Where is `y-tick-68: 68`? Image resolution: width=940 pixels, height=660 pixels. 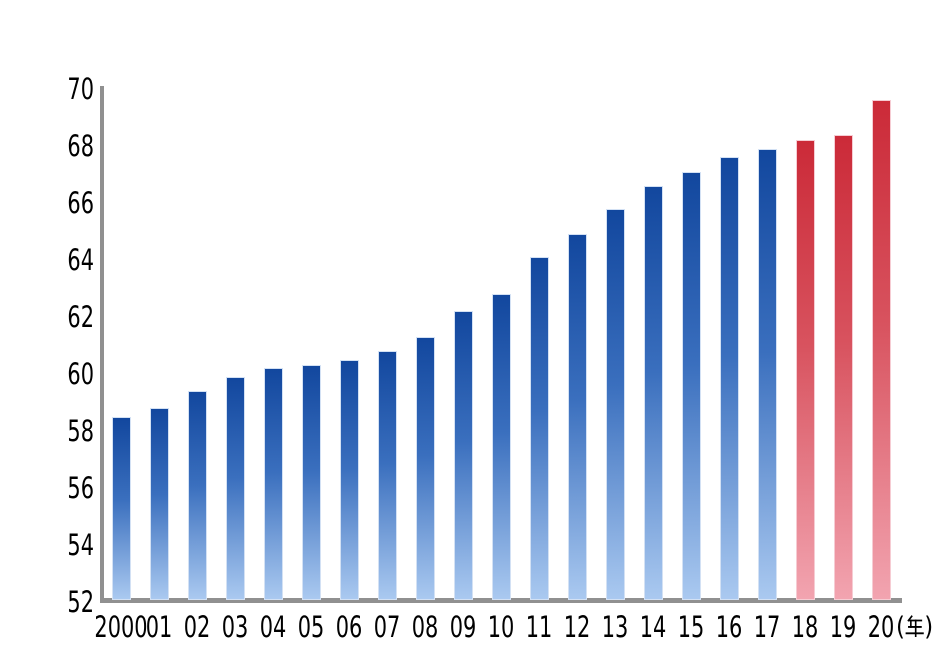 y-tick-68: 68 is located at coordinates (80, 146).